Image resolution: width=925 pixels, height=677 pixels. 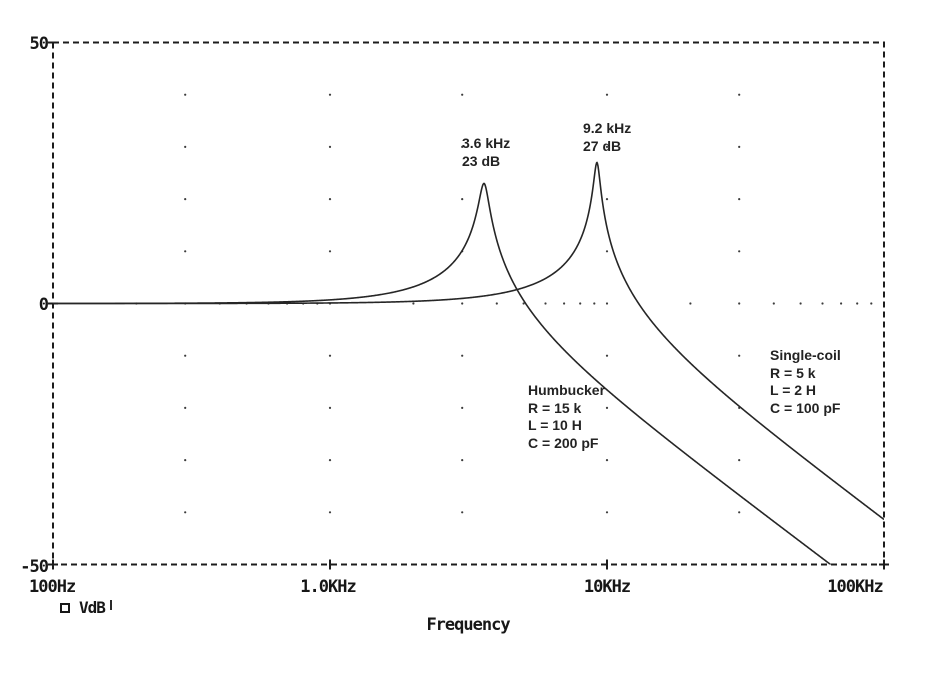 I want to click on trace-marker-square-icon, so click(x=65, y=607).